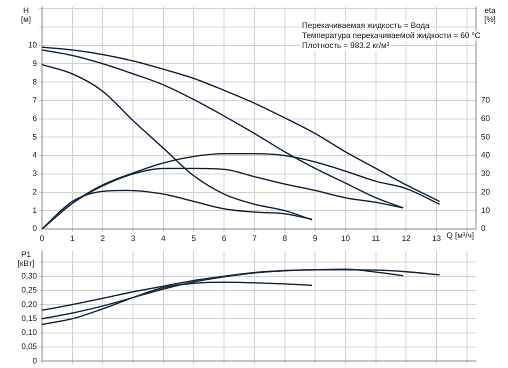  Describe the element at coordinates (485, 119) in the screenshot. I see `y2-tick-label: 60` at that location.